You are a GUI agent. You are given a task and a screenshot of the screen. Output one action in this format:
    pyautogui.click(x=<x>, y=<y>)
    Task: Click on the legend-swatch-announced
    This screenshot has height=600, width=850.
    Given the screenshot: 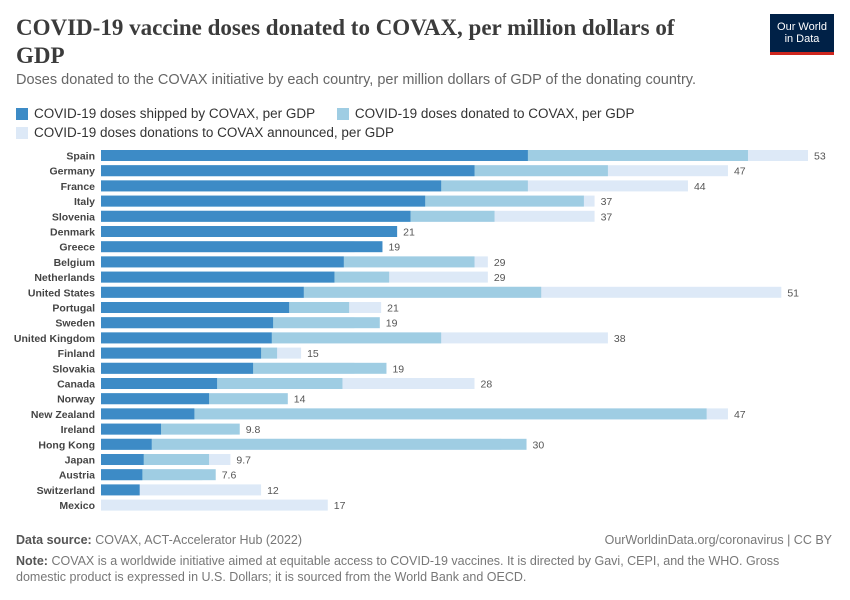 What is the action you would take?
    pyautogui.click(x=22, y=132)
    